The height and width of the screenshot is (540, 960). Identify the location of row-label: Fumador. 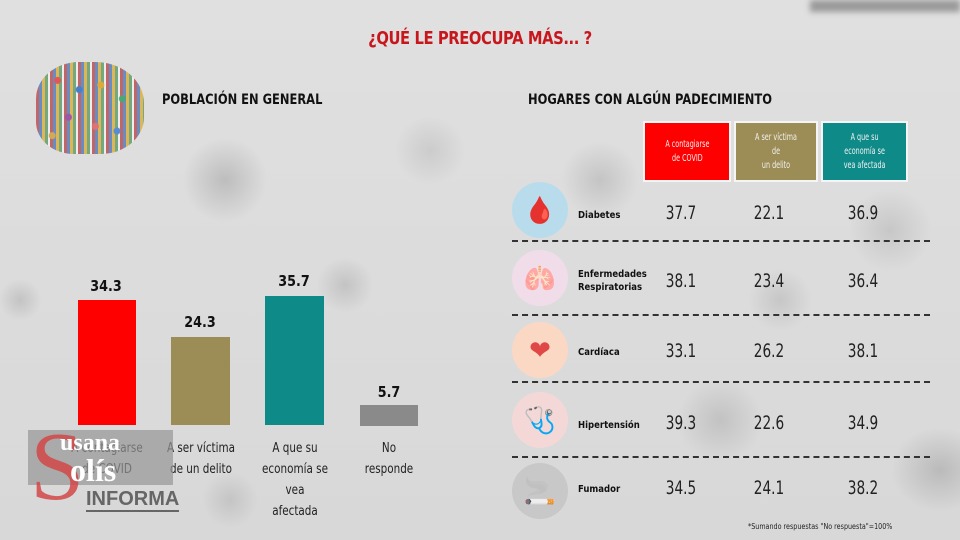
(599, 489).